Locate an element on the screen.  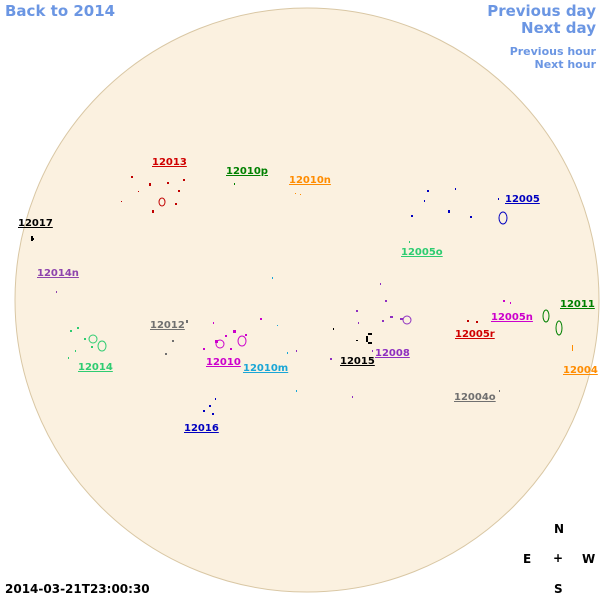
previous-hour-link: Previous hour is located at coordinates (552, 51).